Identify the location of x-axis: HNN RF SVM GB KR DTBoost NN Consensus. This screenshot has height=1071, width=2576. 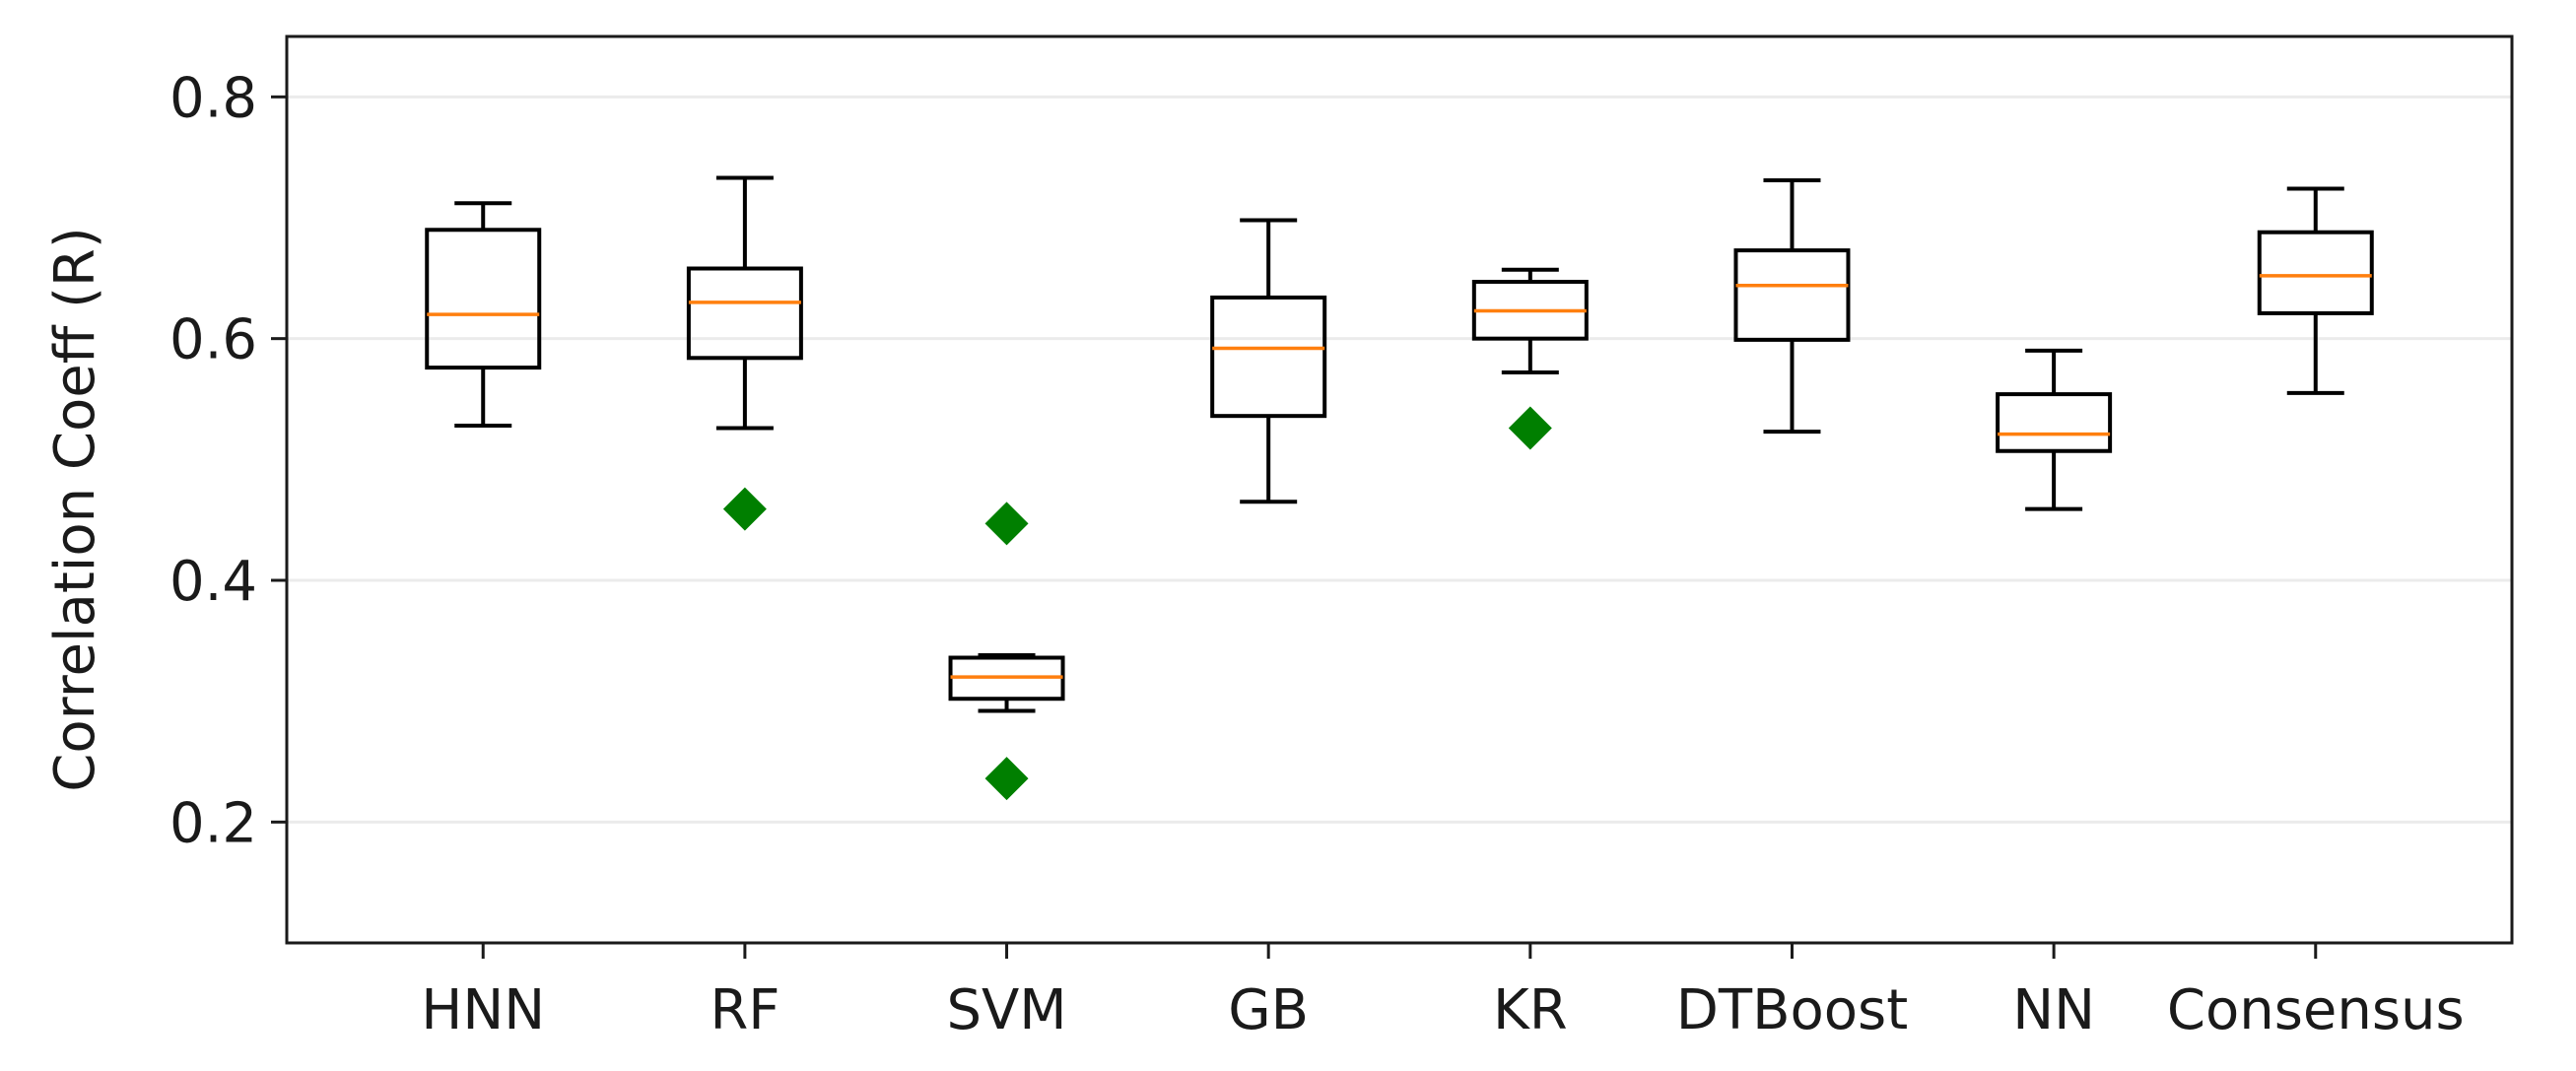
(1443, 992).